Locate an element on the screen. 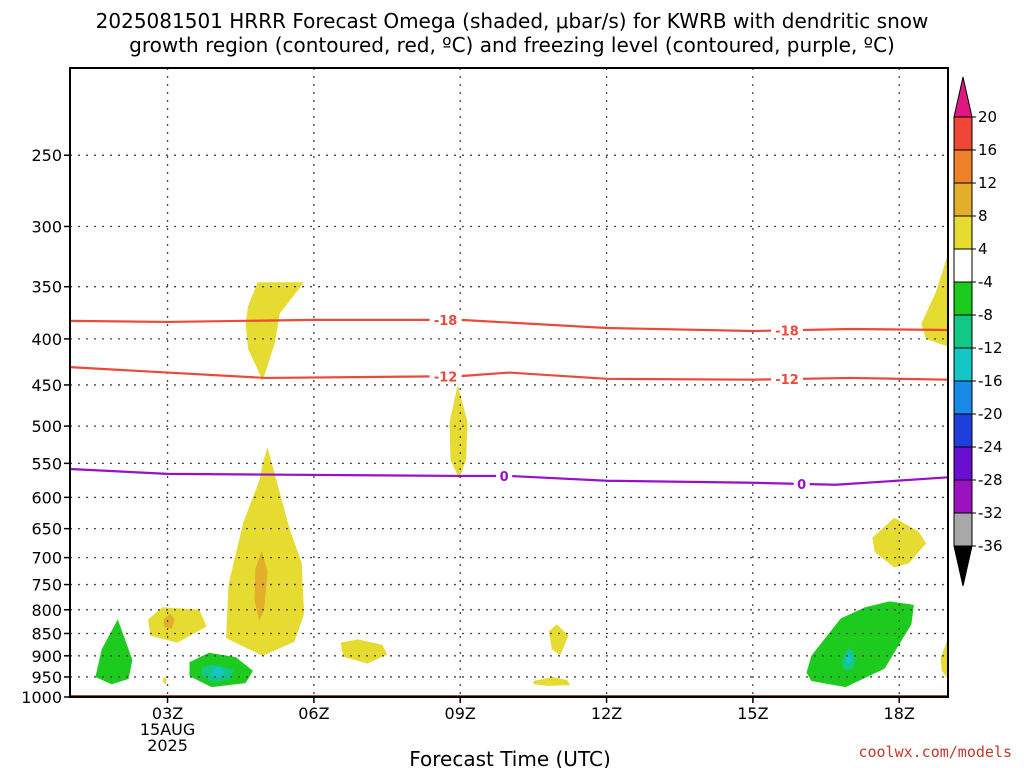 The height and width of the screenshot is (768, 1024). colorbar-label--36: -36 is located at coordinates (990, 546).